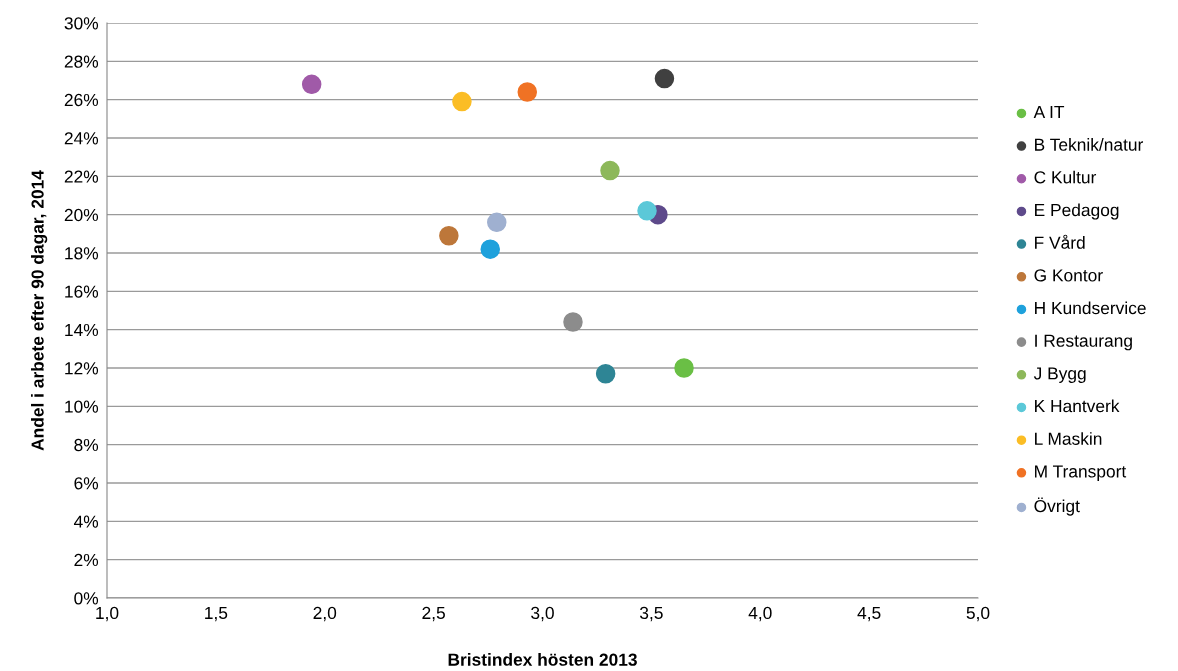 The image size is (1178, 671). I want to click on legend-label: I Restaurang, so click(1083, 342).